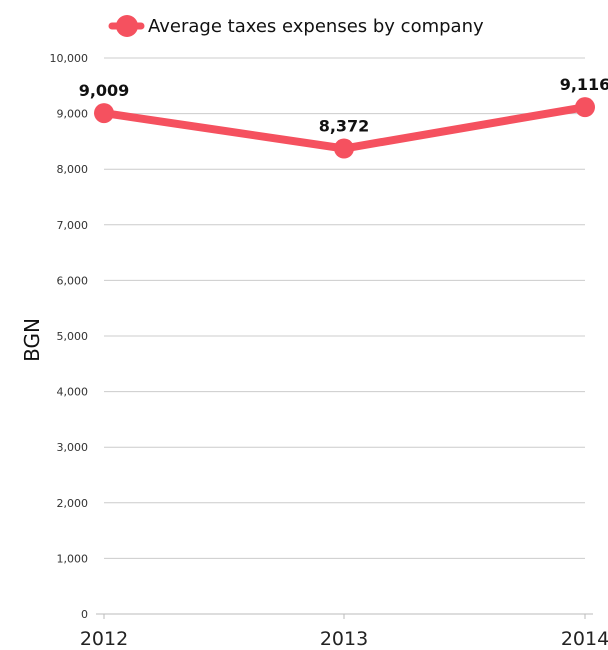 The height and width of the screenshot is (650, 608). I want to click on legend: Average taxes expenses by company, so click(296, 26).